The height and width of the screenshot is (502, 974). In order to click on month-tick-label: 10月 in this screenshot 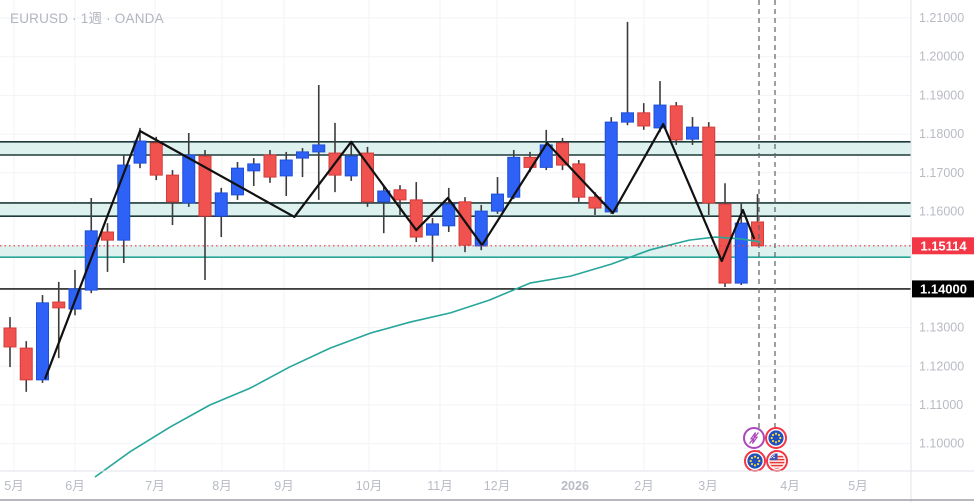, I will do `click(369, 486)`.